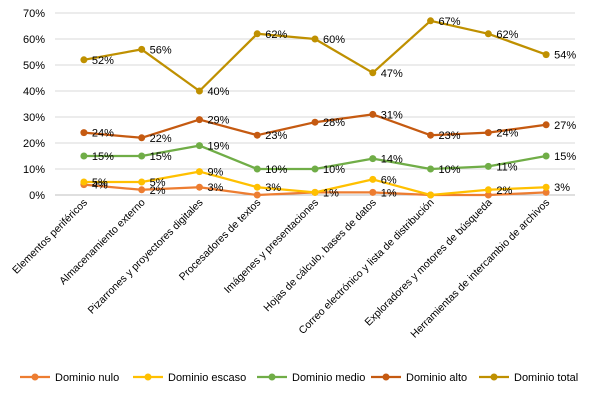 Image resolution: width=589 pixels, height=405 pixels. I want to click on data-label: 9%, so click(215, 173).